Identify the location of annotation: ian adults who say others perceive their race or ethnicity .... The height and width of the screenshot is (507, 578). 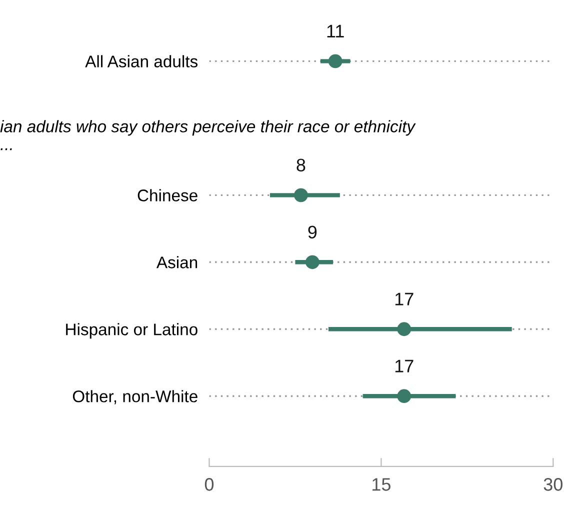
(208, 135).